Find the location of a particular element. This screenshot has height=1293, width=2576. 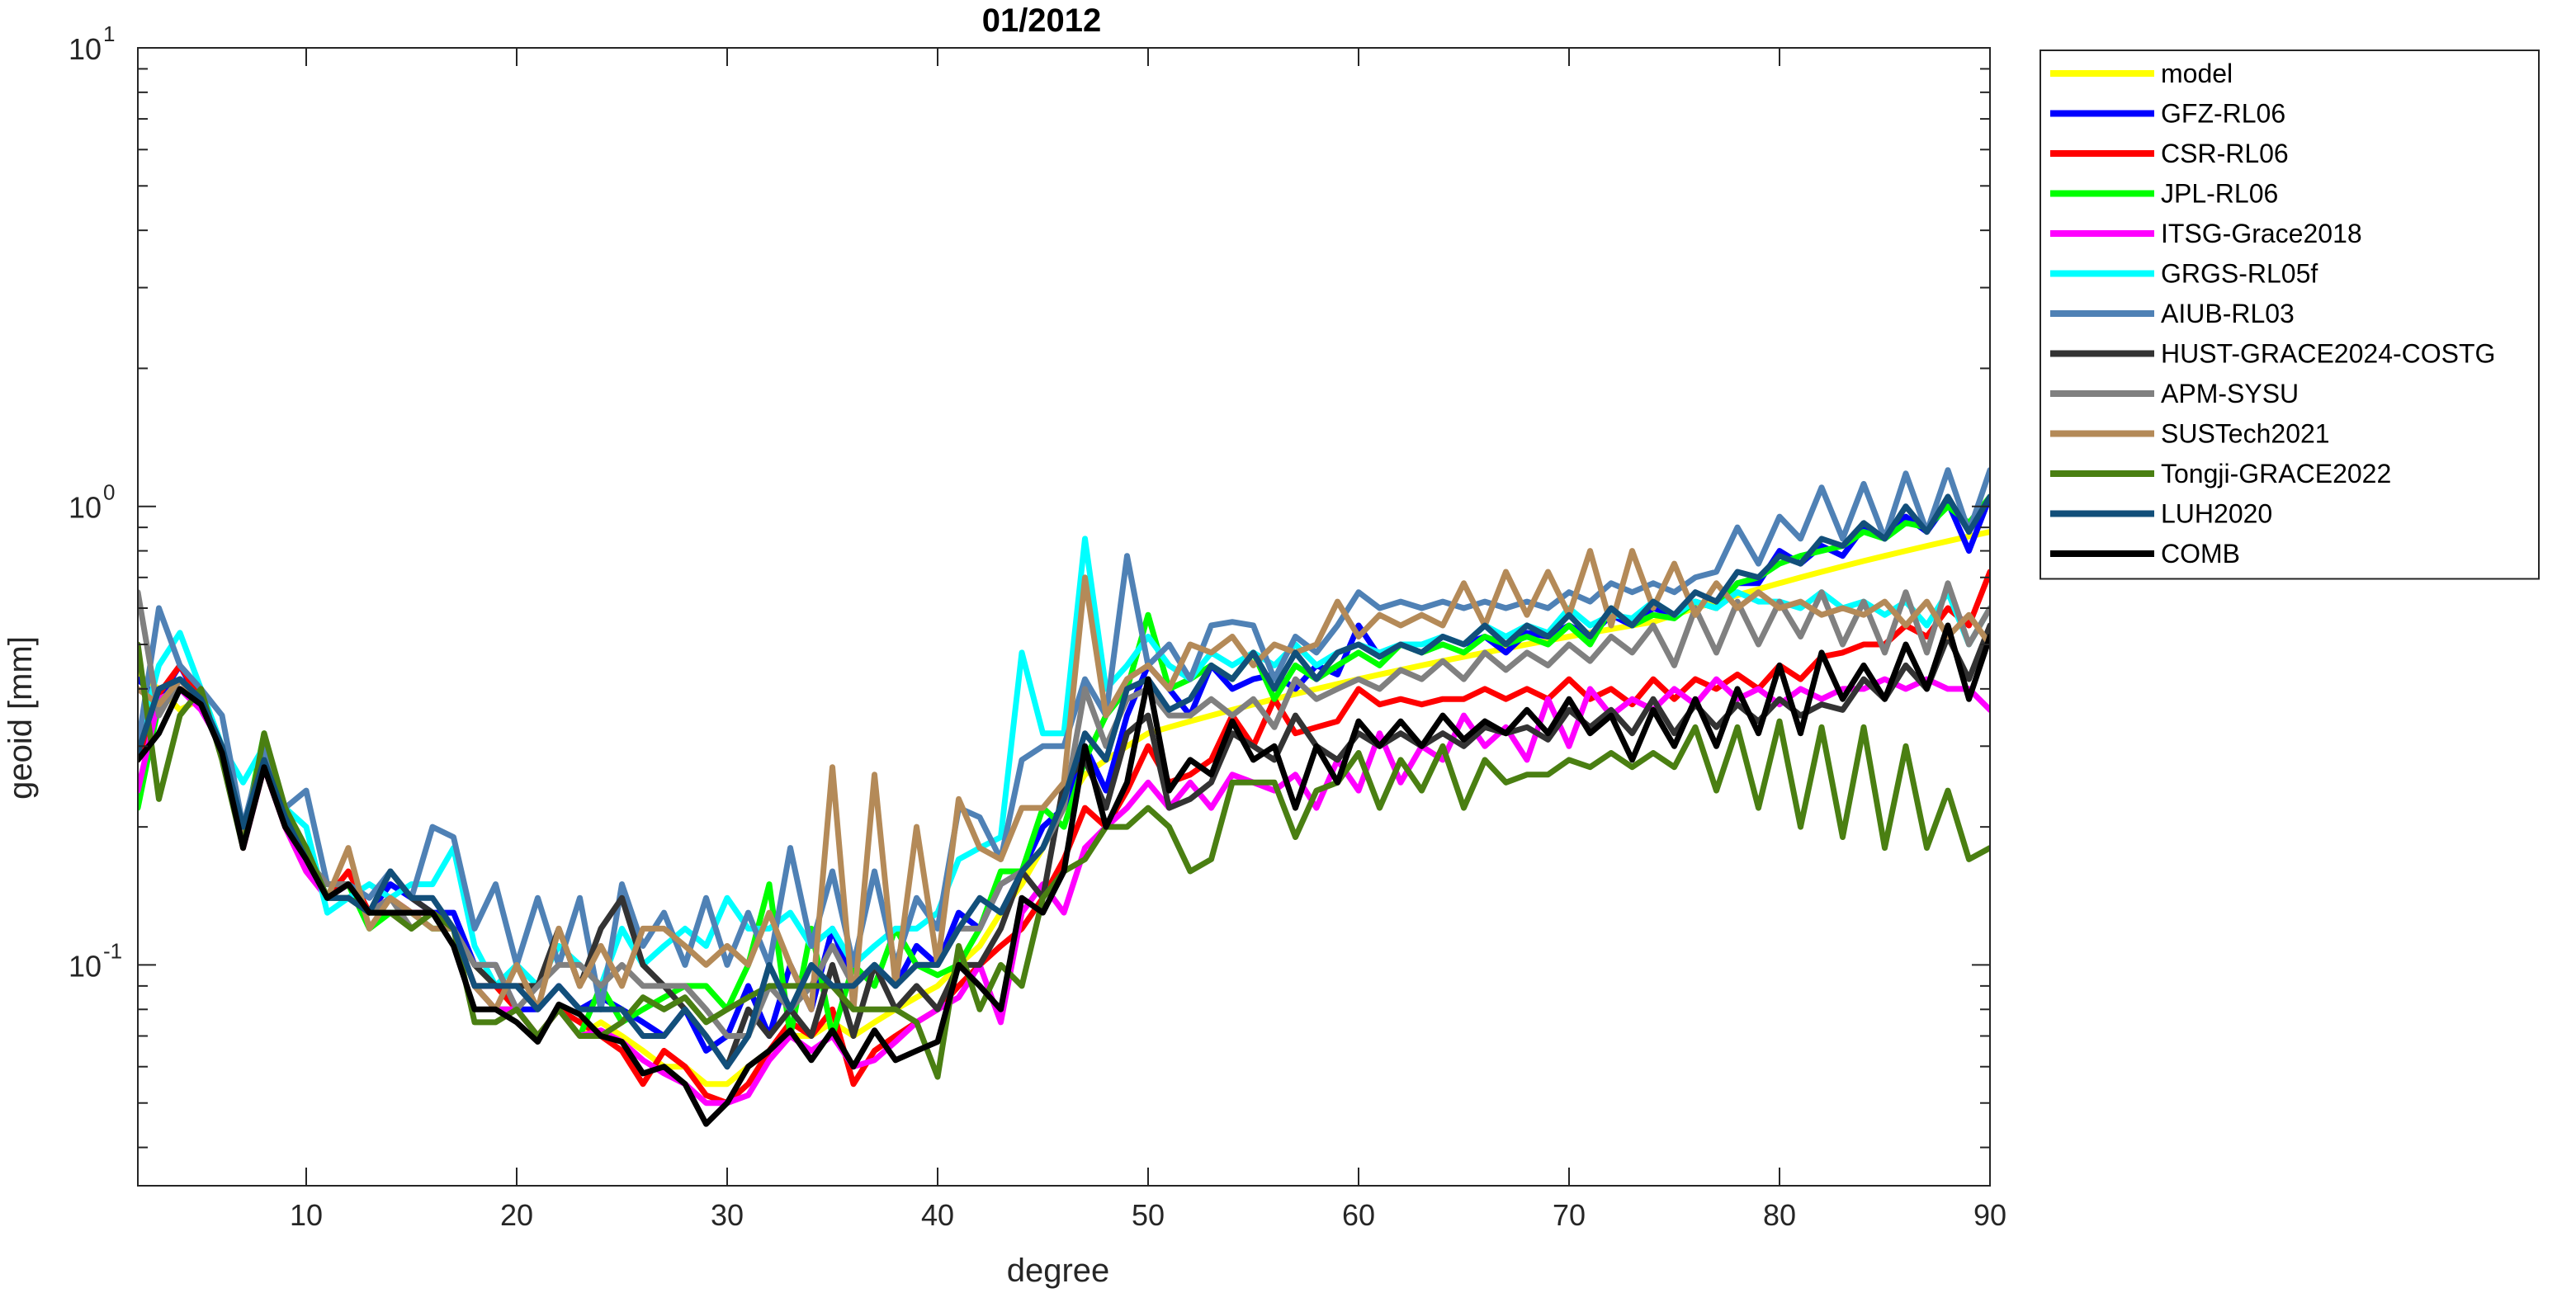

x-tick-label: 20 is located at coordinates (516, 1215).